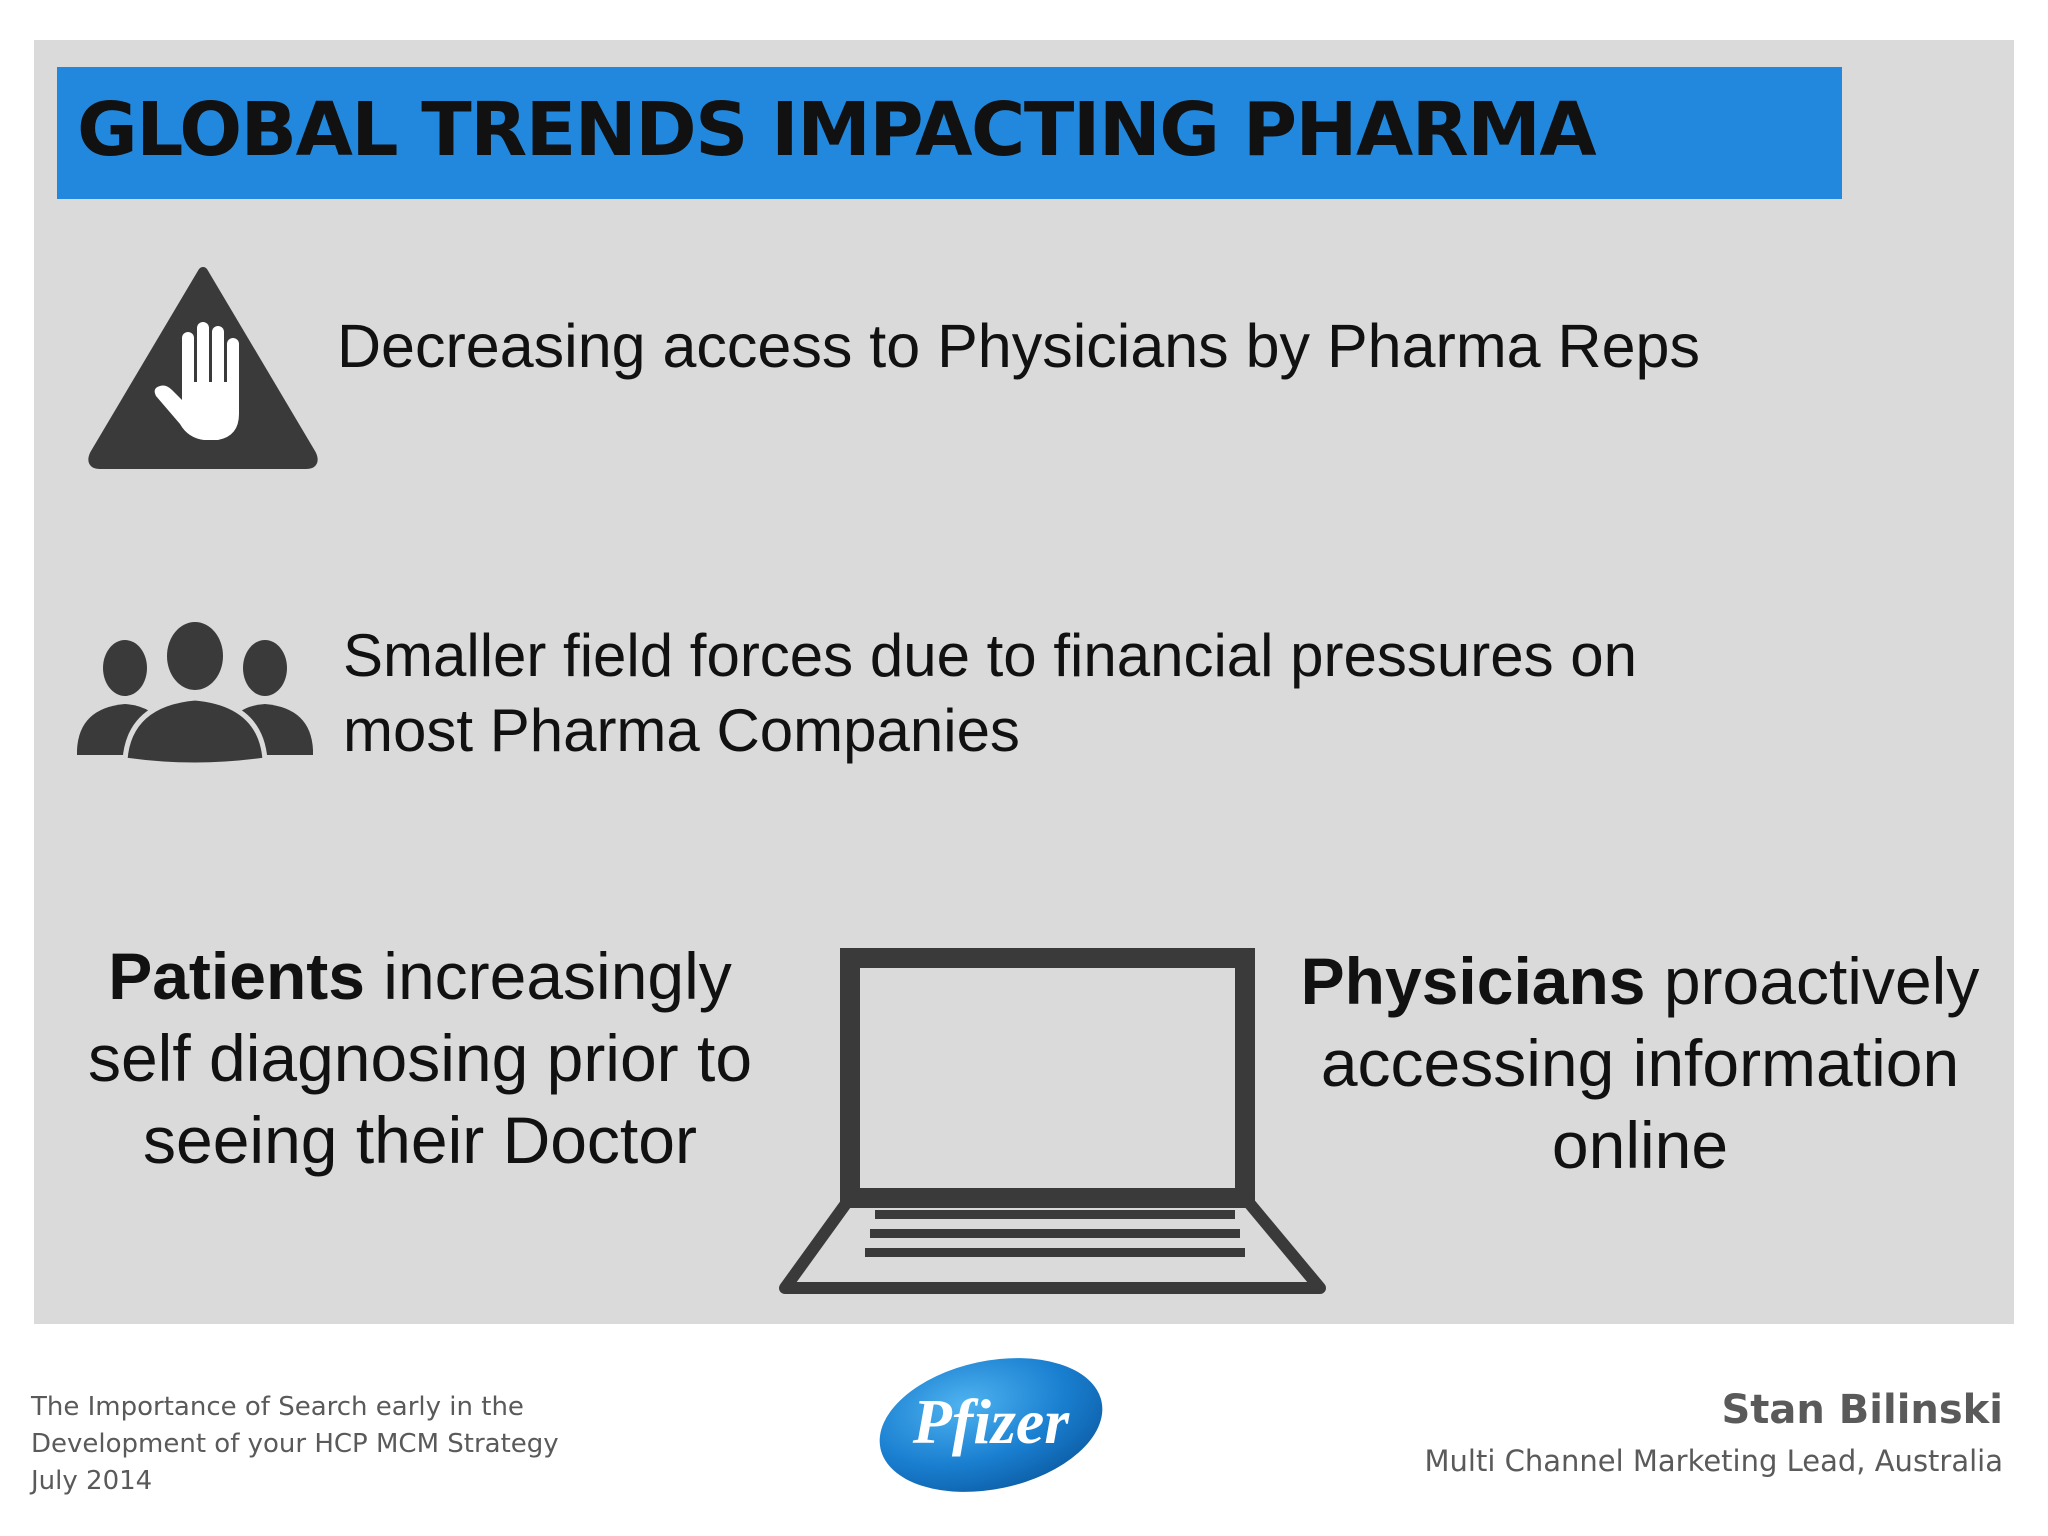 The height and width of the screenshot is (1536, 2048). What do you see at coordinates (203, 368) in the screenshot?
I see `warning-hand-icon` at bounding box center [203, 368].